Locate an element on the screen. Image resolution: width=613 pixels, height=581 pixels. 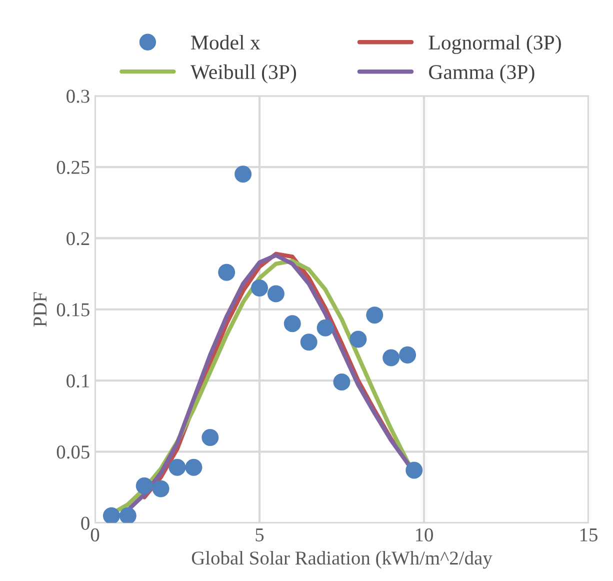
y-tick-label: 0.3 is located at coordinates (78, 96).